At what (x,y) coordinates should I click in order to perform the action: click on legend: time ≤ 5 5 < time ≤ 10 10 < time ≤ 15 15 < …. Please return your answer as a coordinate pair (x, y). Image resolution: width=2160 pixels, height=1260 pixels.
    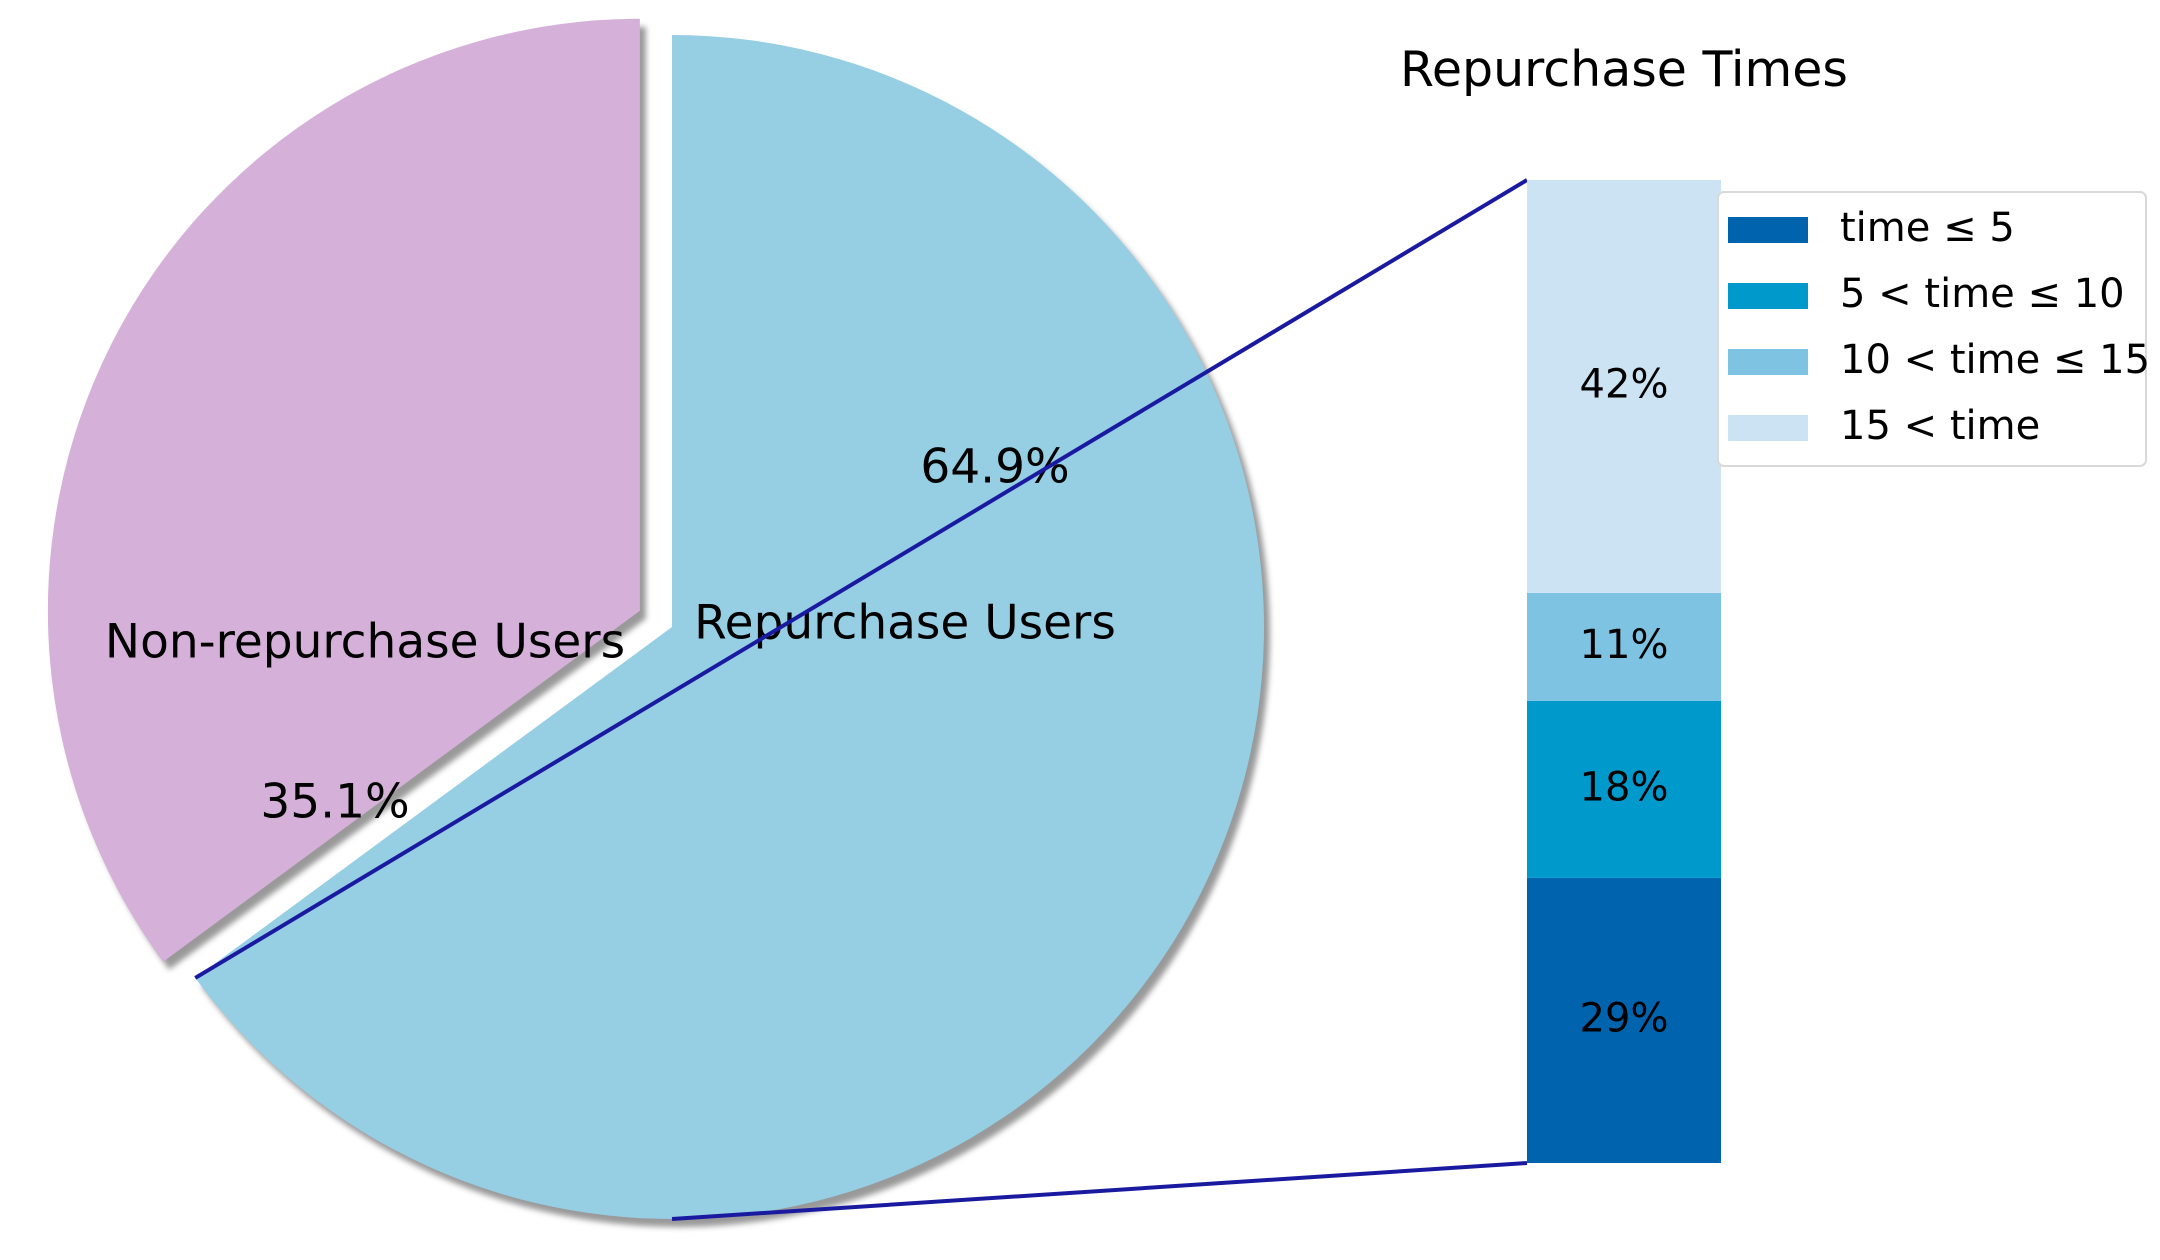
    Looking at the image, I should click on (1933, 329).